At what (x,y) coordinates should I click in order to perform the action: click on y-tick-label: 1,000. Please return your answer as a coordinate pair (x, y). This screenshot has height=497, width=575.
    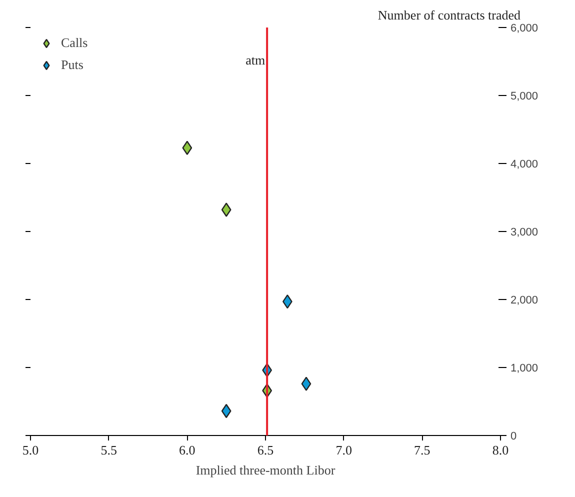
    Looking at the image, I should click on (524, 368).